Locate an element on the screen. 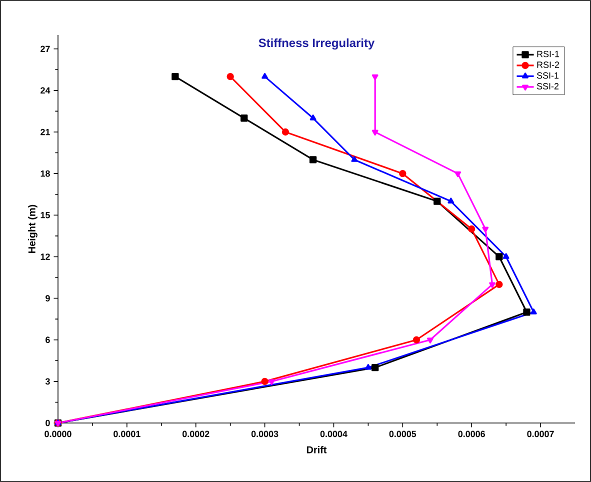 Image resolution: width=591 pixels, height=482 pixels. y-tick-label: 6 is located at coordinates (48, 340).